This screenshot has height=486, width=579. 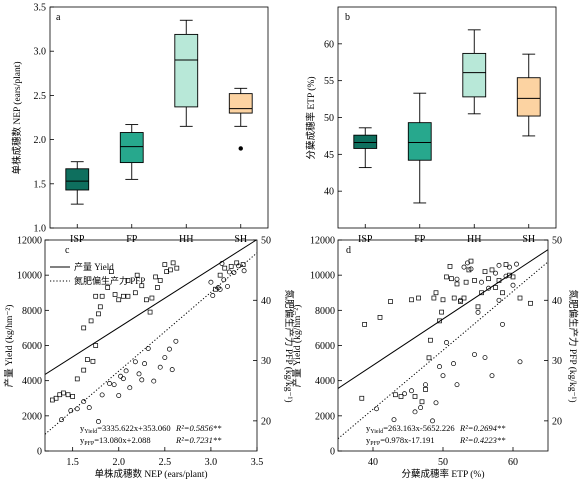 What do you see at coordinates (115, 441) in the screenshot?
I see `panel-c-eq-pfp: yPFP=13.080x+2.088` at bounding box center [115, 441].